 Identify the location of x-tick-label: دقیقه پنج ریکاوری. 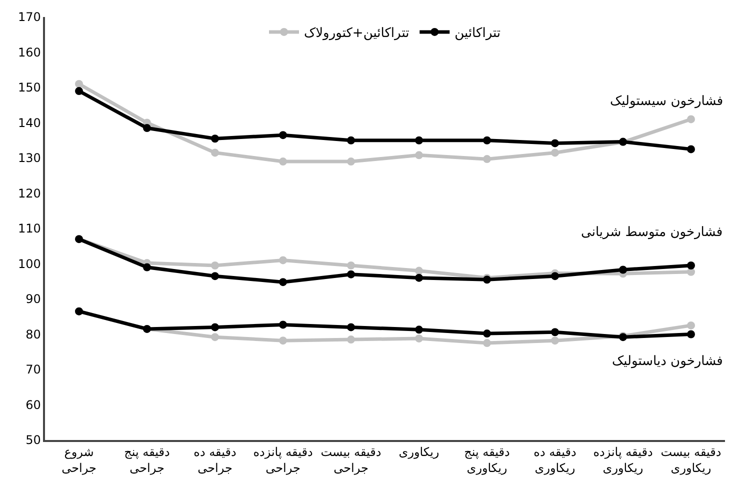
(487, 460).